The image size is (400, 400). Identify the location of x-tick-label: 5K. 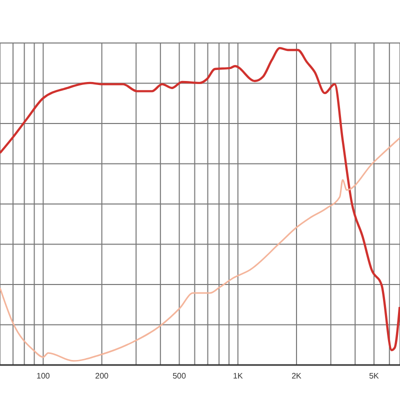
(374, 376).